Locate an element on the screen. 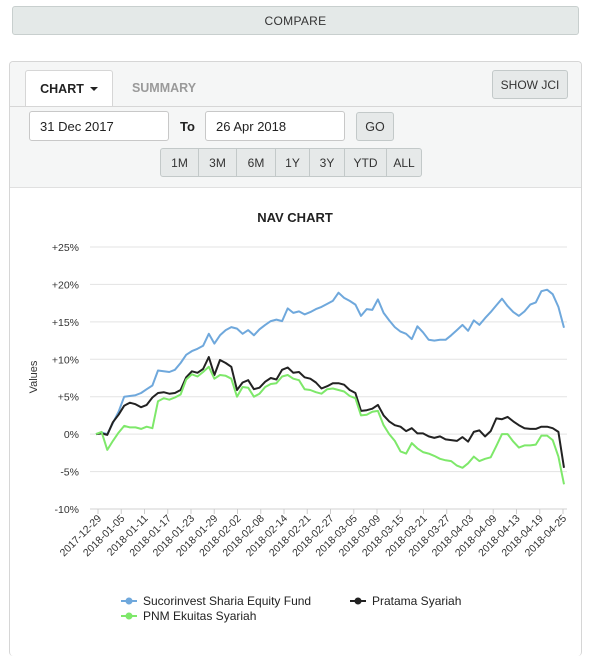 The width and height of the screenshot is (591, 656). tab-divider is located at coordinates (295, 106).